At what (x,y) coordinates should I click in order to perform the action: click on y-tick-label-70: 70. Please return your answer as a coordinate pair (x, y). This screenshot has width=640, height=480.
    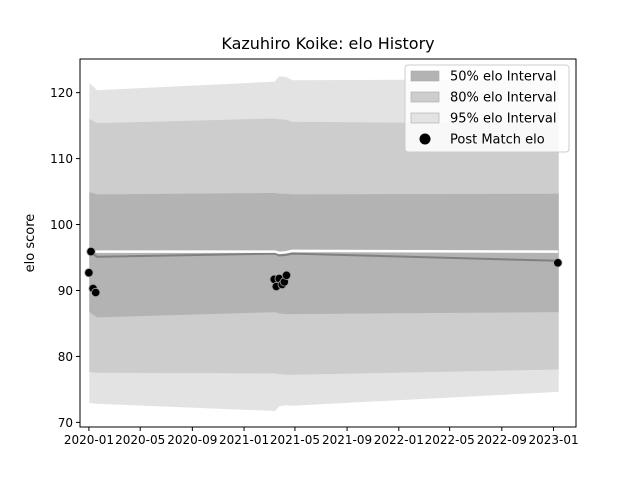
    Looking at the image, I should click on (65, 423).